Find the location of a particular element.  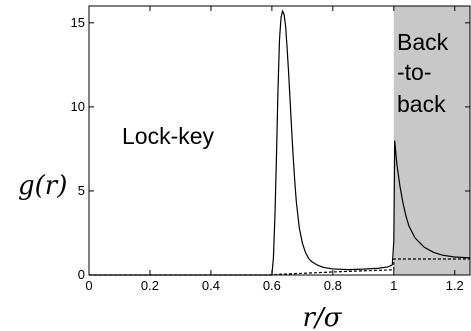

annotation-back-line3: back is located at coordinates (421, 104).